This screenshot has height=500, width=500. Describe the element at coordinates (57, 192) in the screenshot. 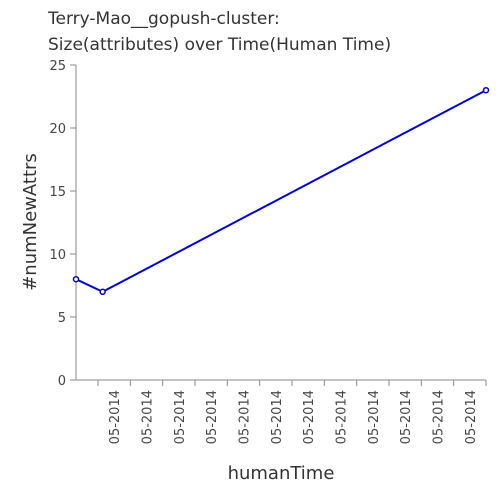

I see `y-tick-label: 15` at that location.